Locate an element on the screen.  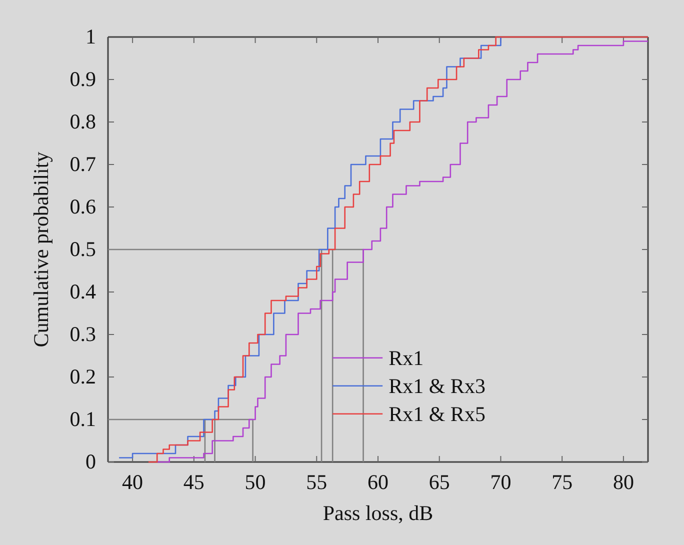
x-tick-label: 55 is located at coordinates (317, 482).